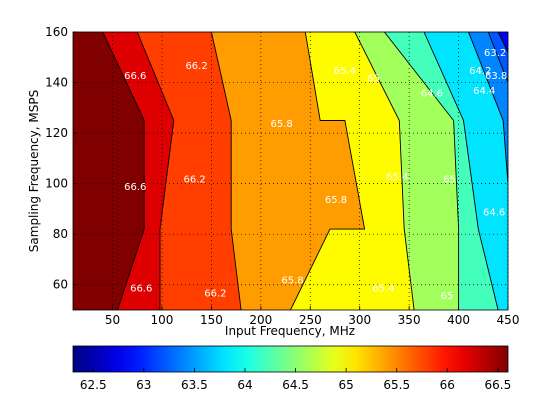 The height and width of the screenshot is (420, 560). What do you see at coordinates (61, 158) in the screenshot?
I see `y-axis-ticks: 60 80 100 120 140 160` at bounding box center [61, 158].